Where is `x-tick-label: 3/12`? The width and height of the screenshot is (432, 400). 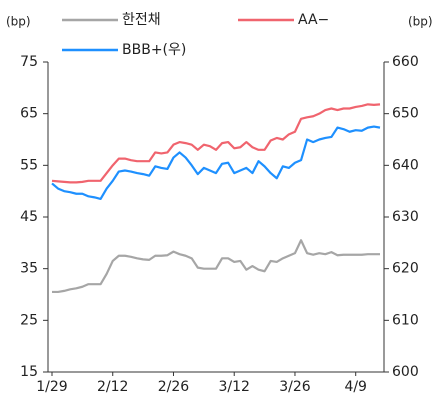 x-tick-label: 3/12 is located at coordinates (233, 387).